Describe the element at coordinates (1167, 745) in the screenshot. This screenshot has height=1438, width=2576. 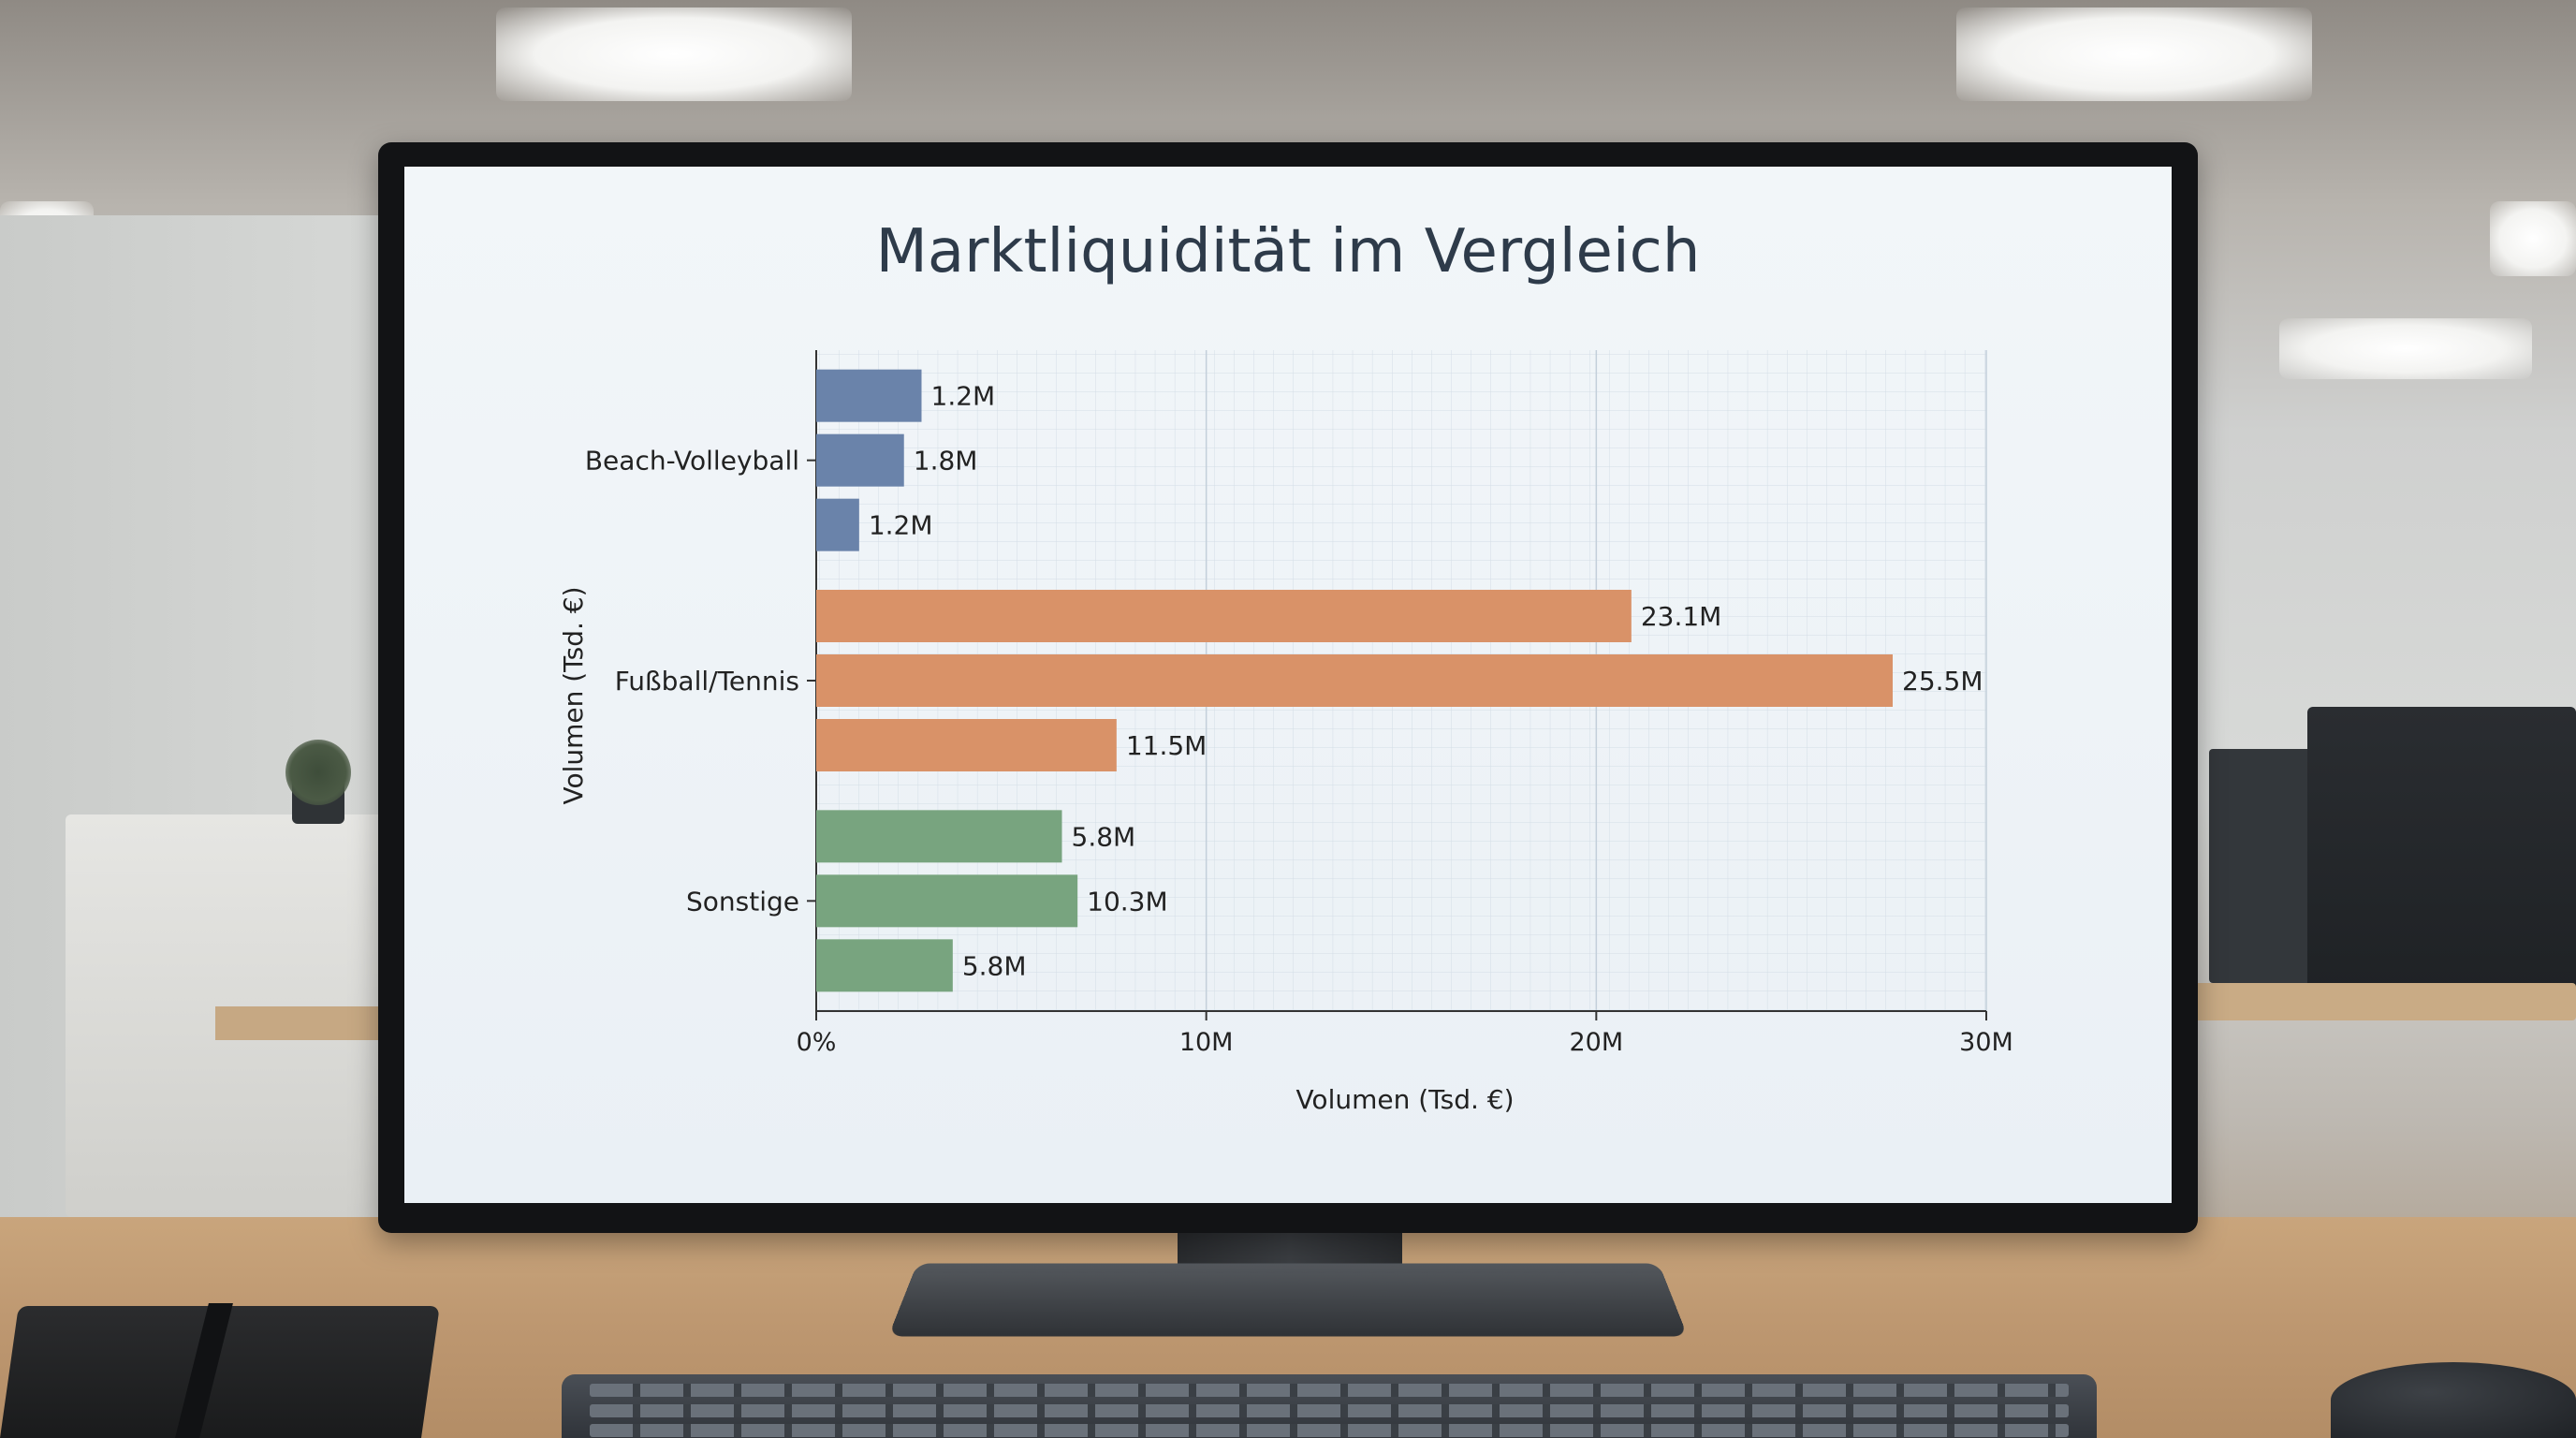
I see `bar-data-label: 11.5M` at that location.